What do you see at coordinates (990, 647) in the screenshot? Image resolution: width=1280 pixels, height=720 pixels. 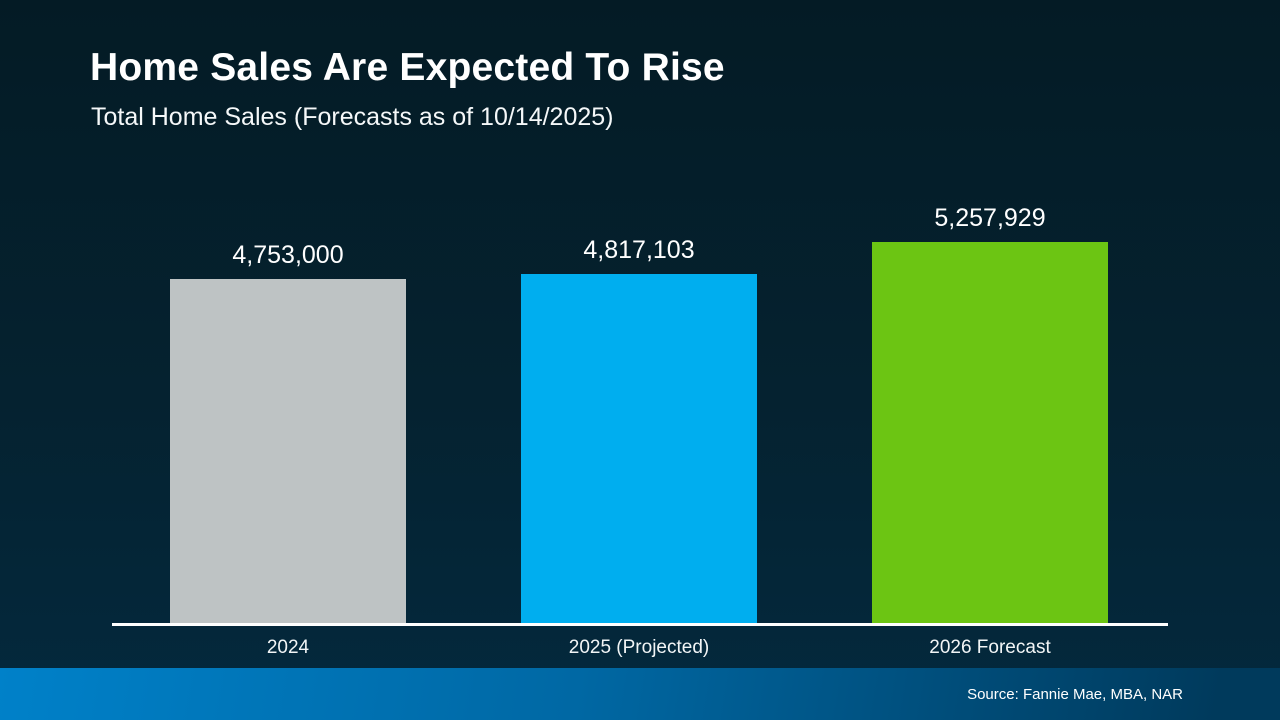 I see `category-label-2026-forecast: 2026 Forecast` at bounding box center [990, 647].